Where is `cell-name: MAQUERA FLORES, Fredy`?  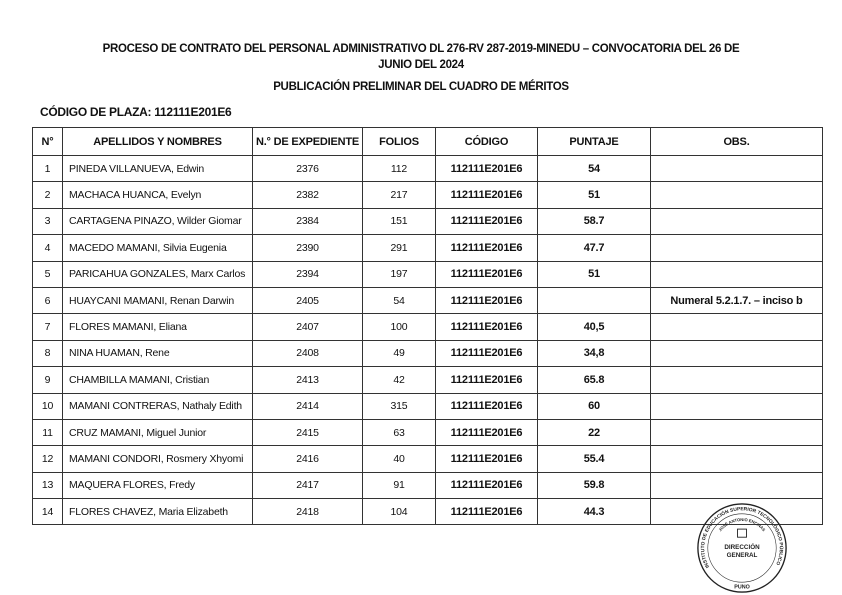 cell-name: MAQUERA FLORES, Fredy is located at coordinates (157, 485).